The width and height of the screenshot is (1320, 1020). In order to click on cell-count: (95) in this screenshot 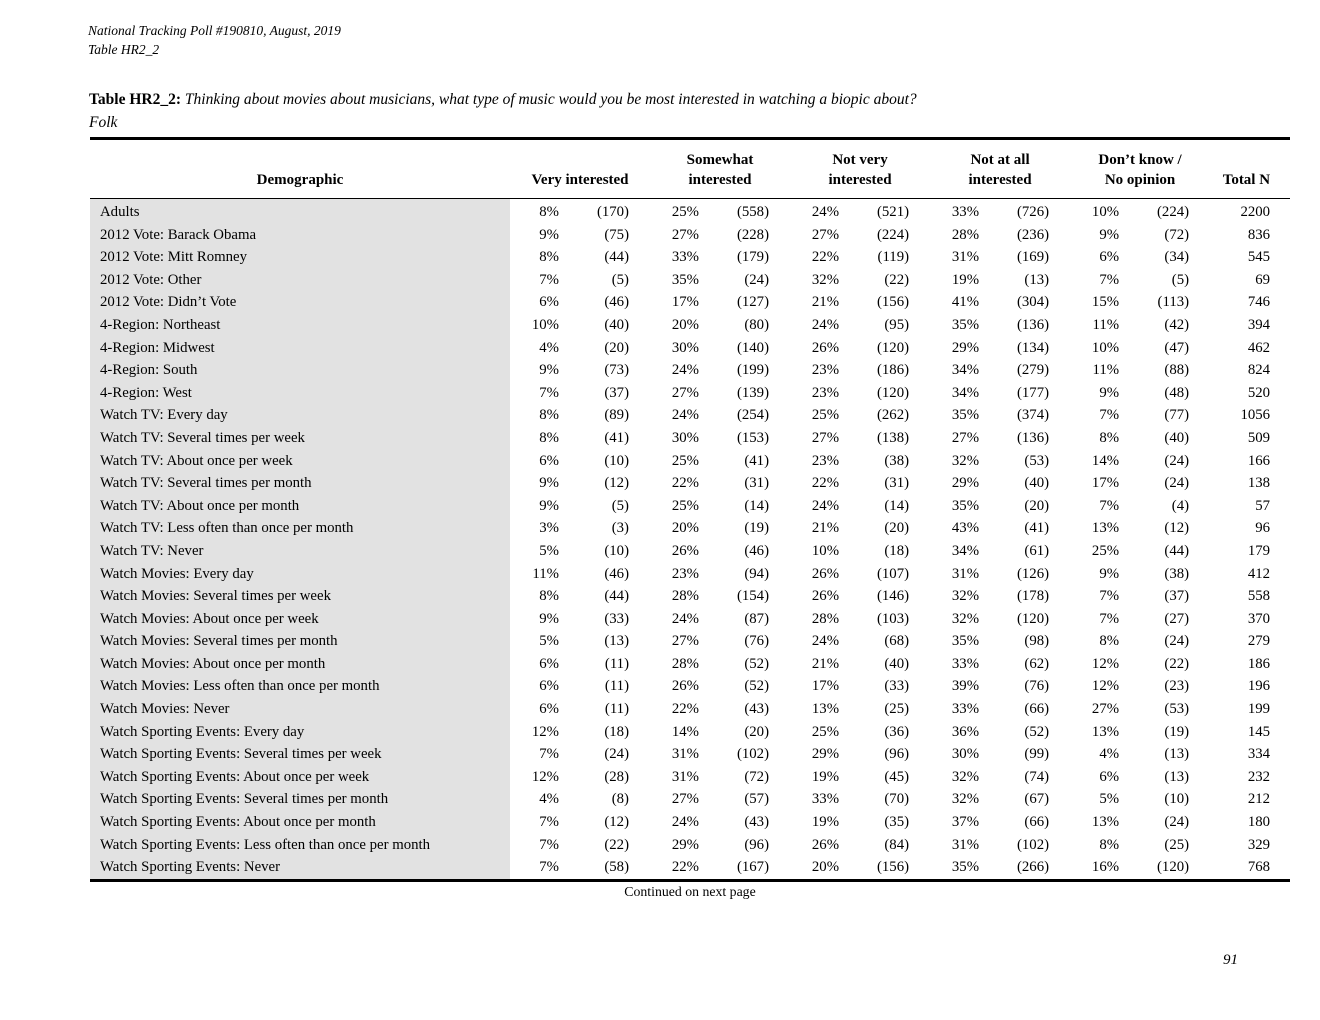, I will do `click(897, 324)`.